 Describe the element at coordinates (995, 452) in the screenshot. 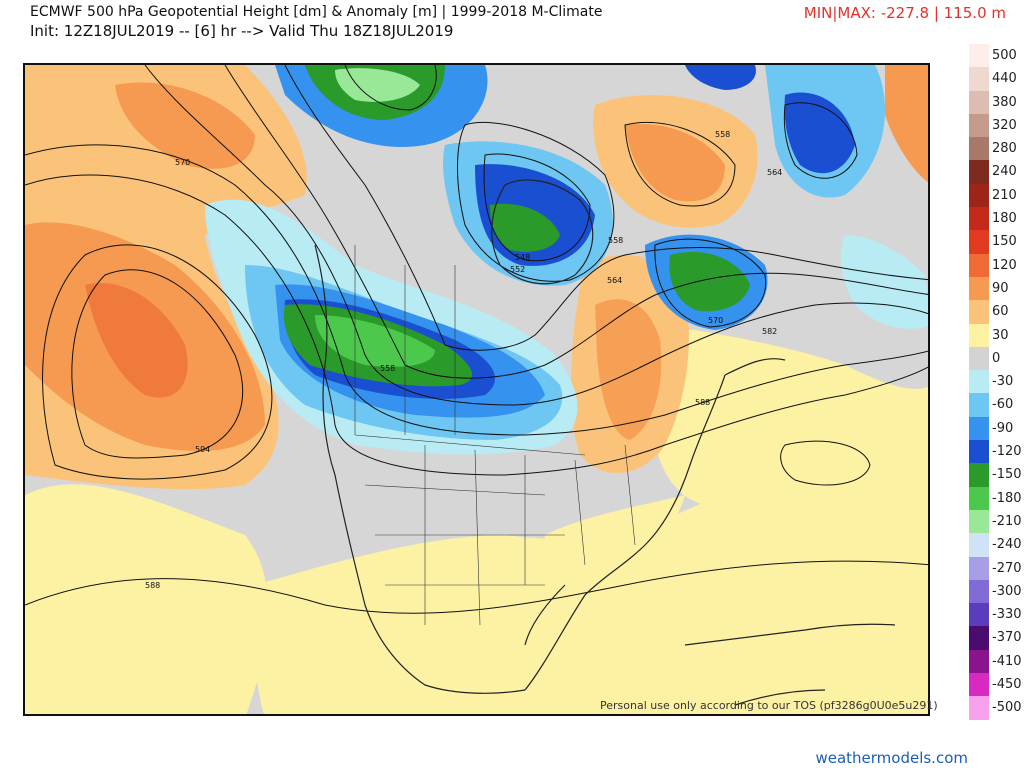

I see `legend-row: -120` at that location.